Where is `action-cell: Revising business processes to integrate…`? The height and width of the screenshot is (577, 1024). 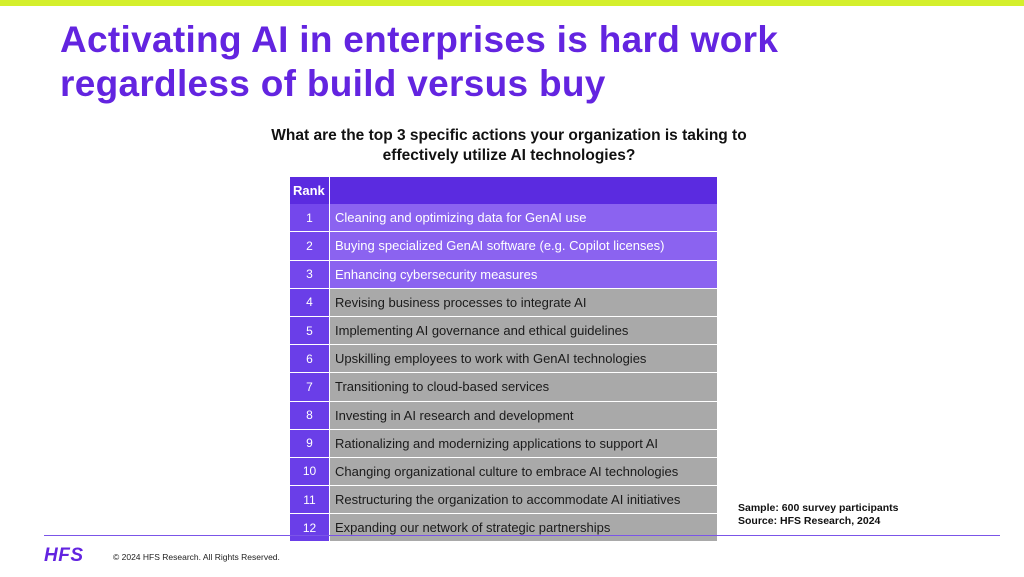 action-cell: Revising business processes to integrate… is located at coordinates (523, 302).